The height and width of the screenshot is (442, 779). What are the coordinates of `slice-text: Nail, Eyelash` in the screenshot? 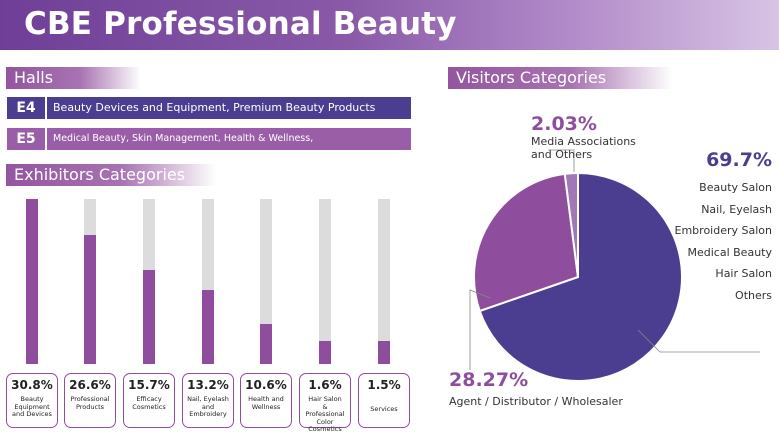 It's located at (736, 209).